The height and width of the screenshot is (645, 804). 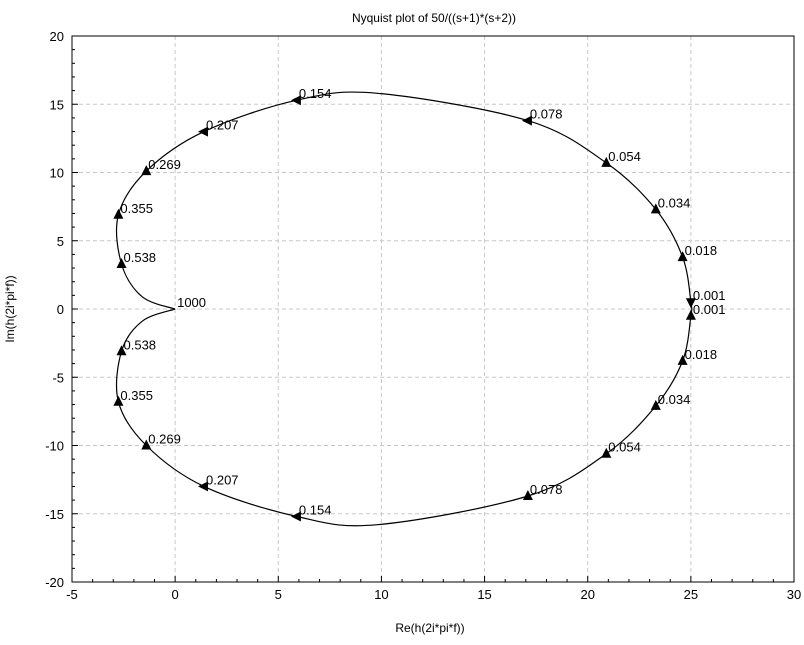 I want to click on y-tick-label: -15, so click(x=54, y=514).